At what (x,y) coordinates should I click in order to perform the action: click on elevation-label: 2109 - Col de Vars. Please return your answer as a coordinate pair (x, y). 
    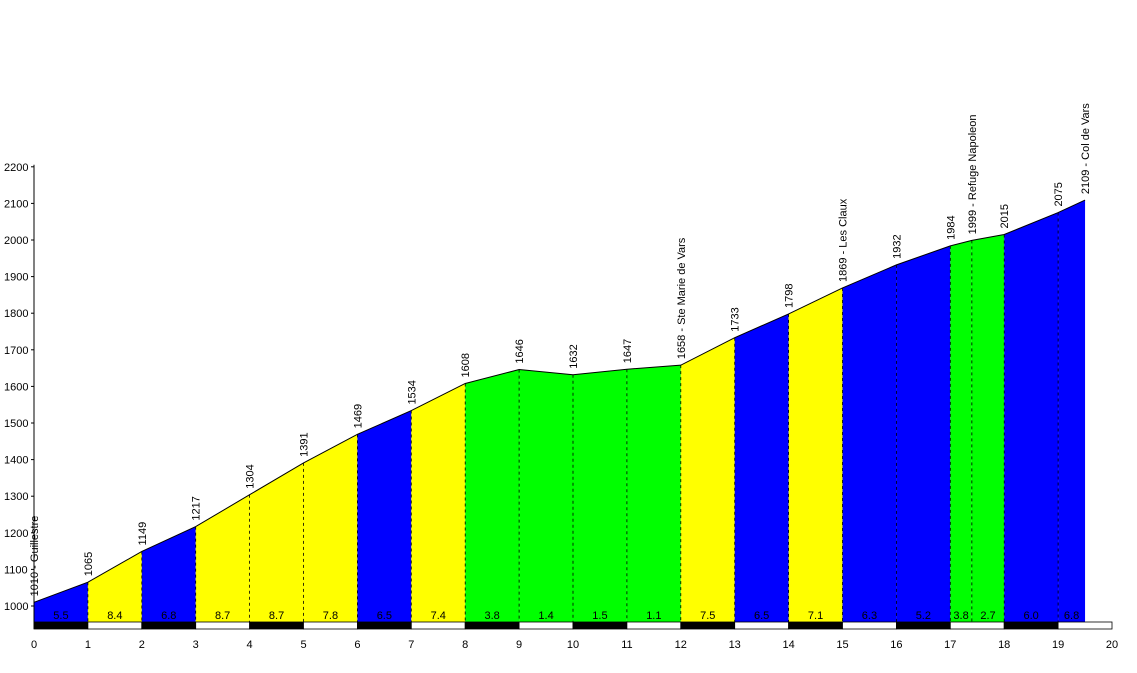
    Looking at the image, I should click on (1086, 148).